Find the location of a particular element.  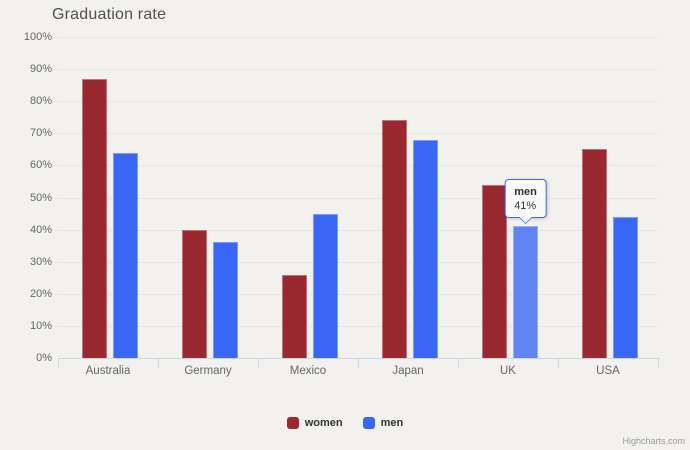

y-axis-tick-label: 70% is located at coordinates (40, 133).